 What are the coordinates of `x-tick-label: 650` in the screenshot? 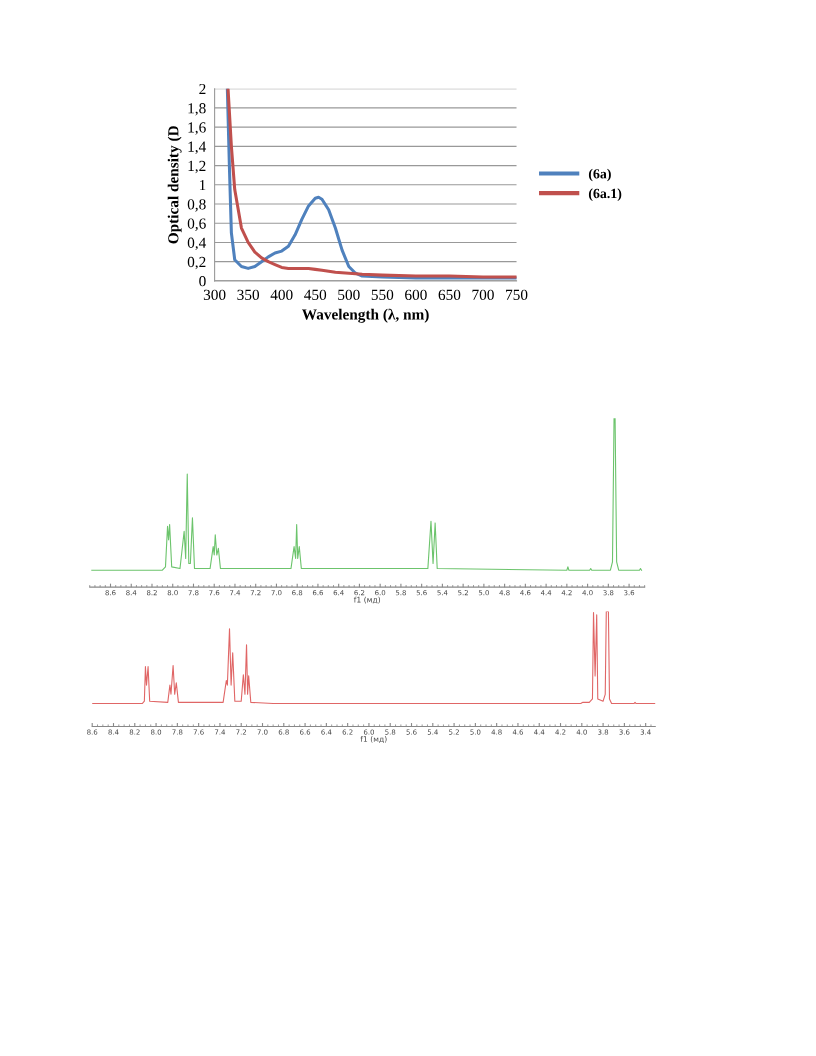 It's located at (449, 294).